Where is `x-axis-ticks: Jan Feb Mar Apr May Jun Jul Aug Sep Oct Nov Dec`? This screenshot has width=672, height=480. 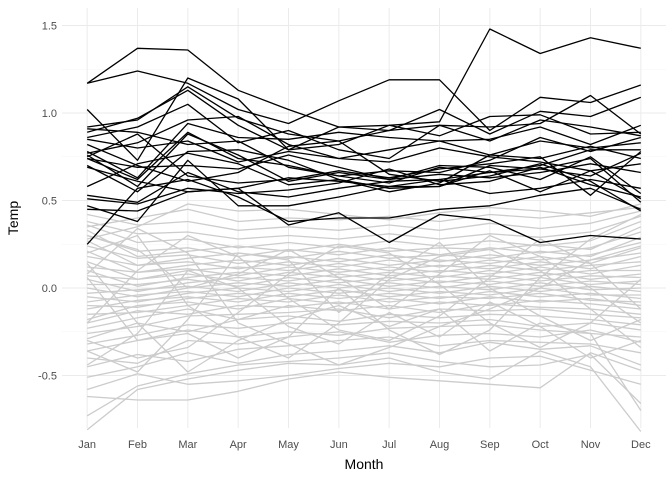 x-axis-ticks: Jan Feb Mar Apr May Jun Jul Aug Sep Oct Nov Dec is located at coordinates (364, 445).